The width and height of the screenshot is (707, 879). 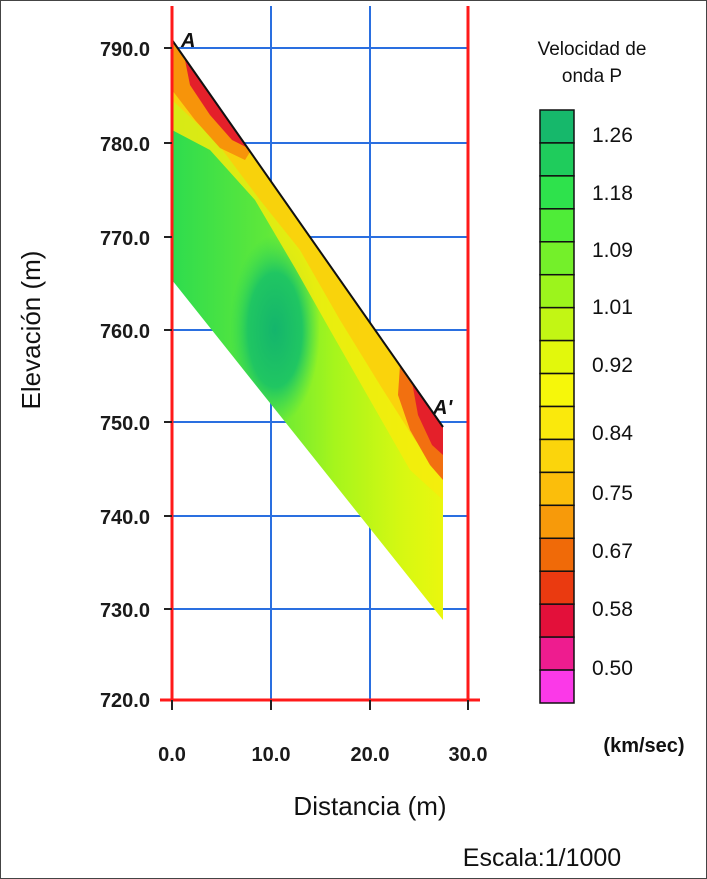 What do you see at coordinates (275, 330) in the screenshot?
I see `high-velocity-core` at bounding box center [275, 330].